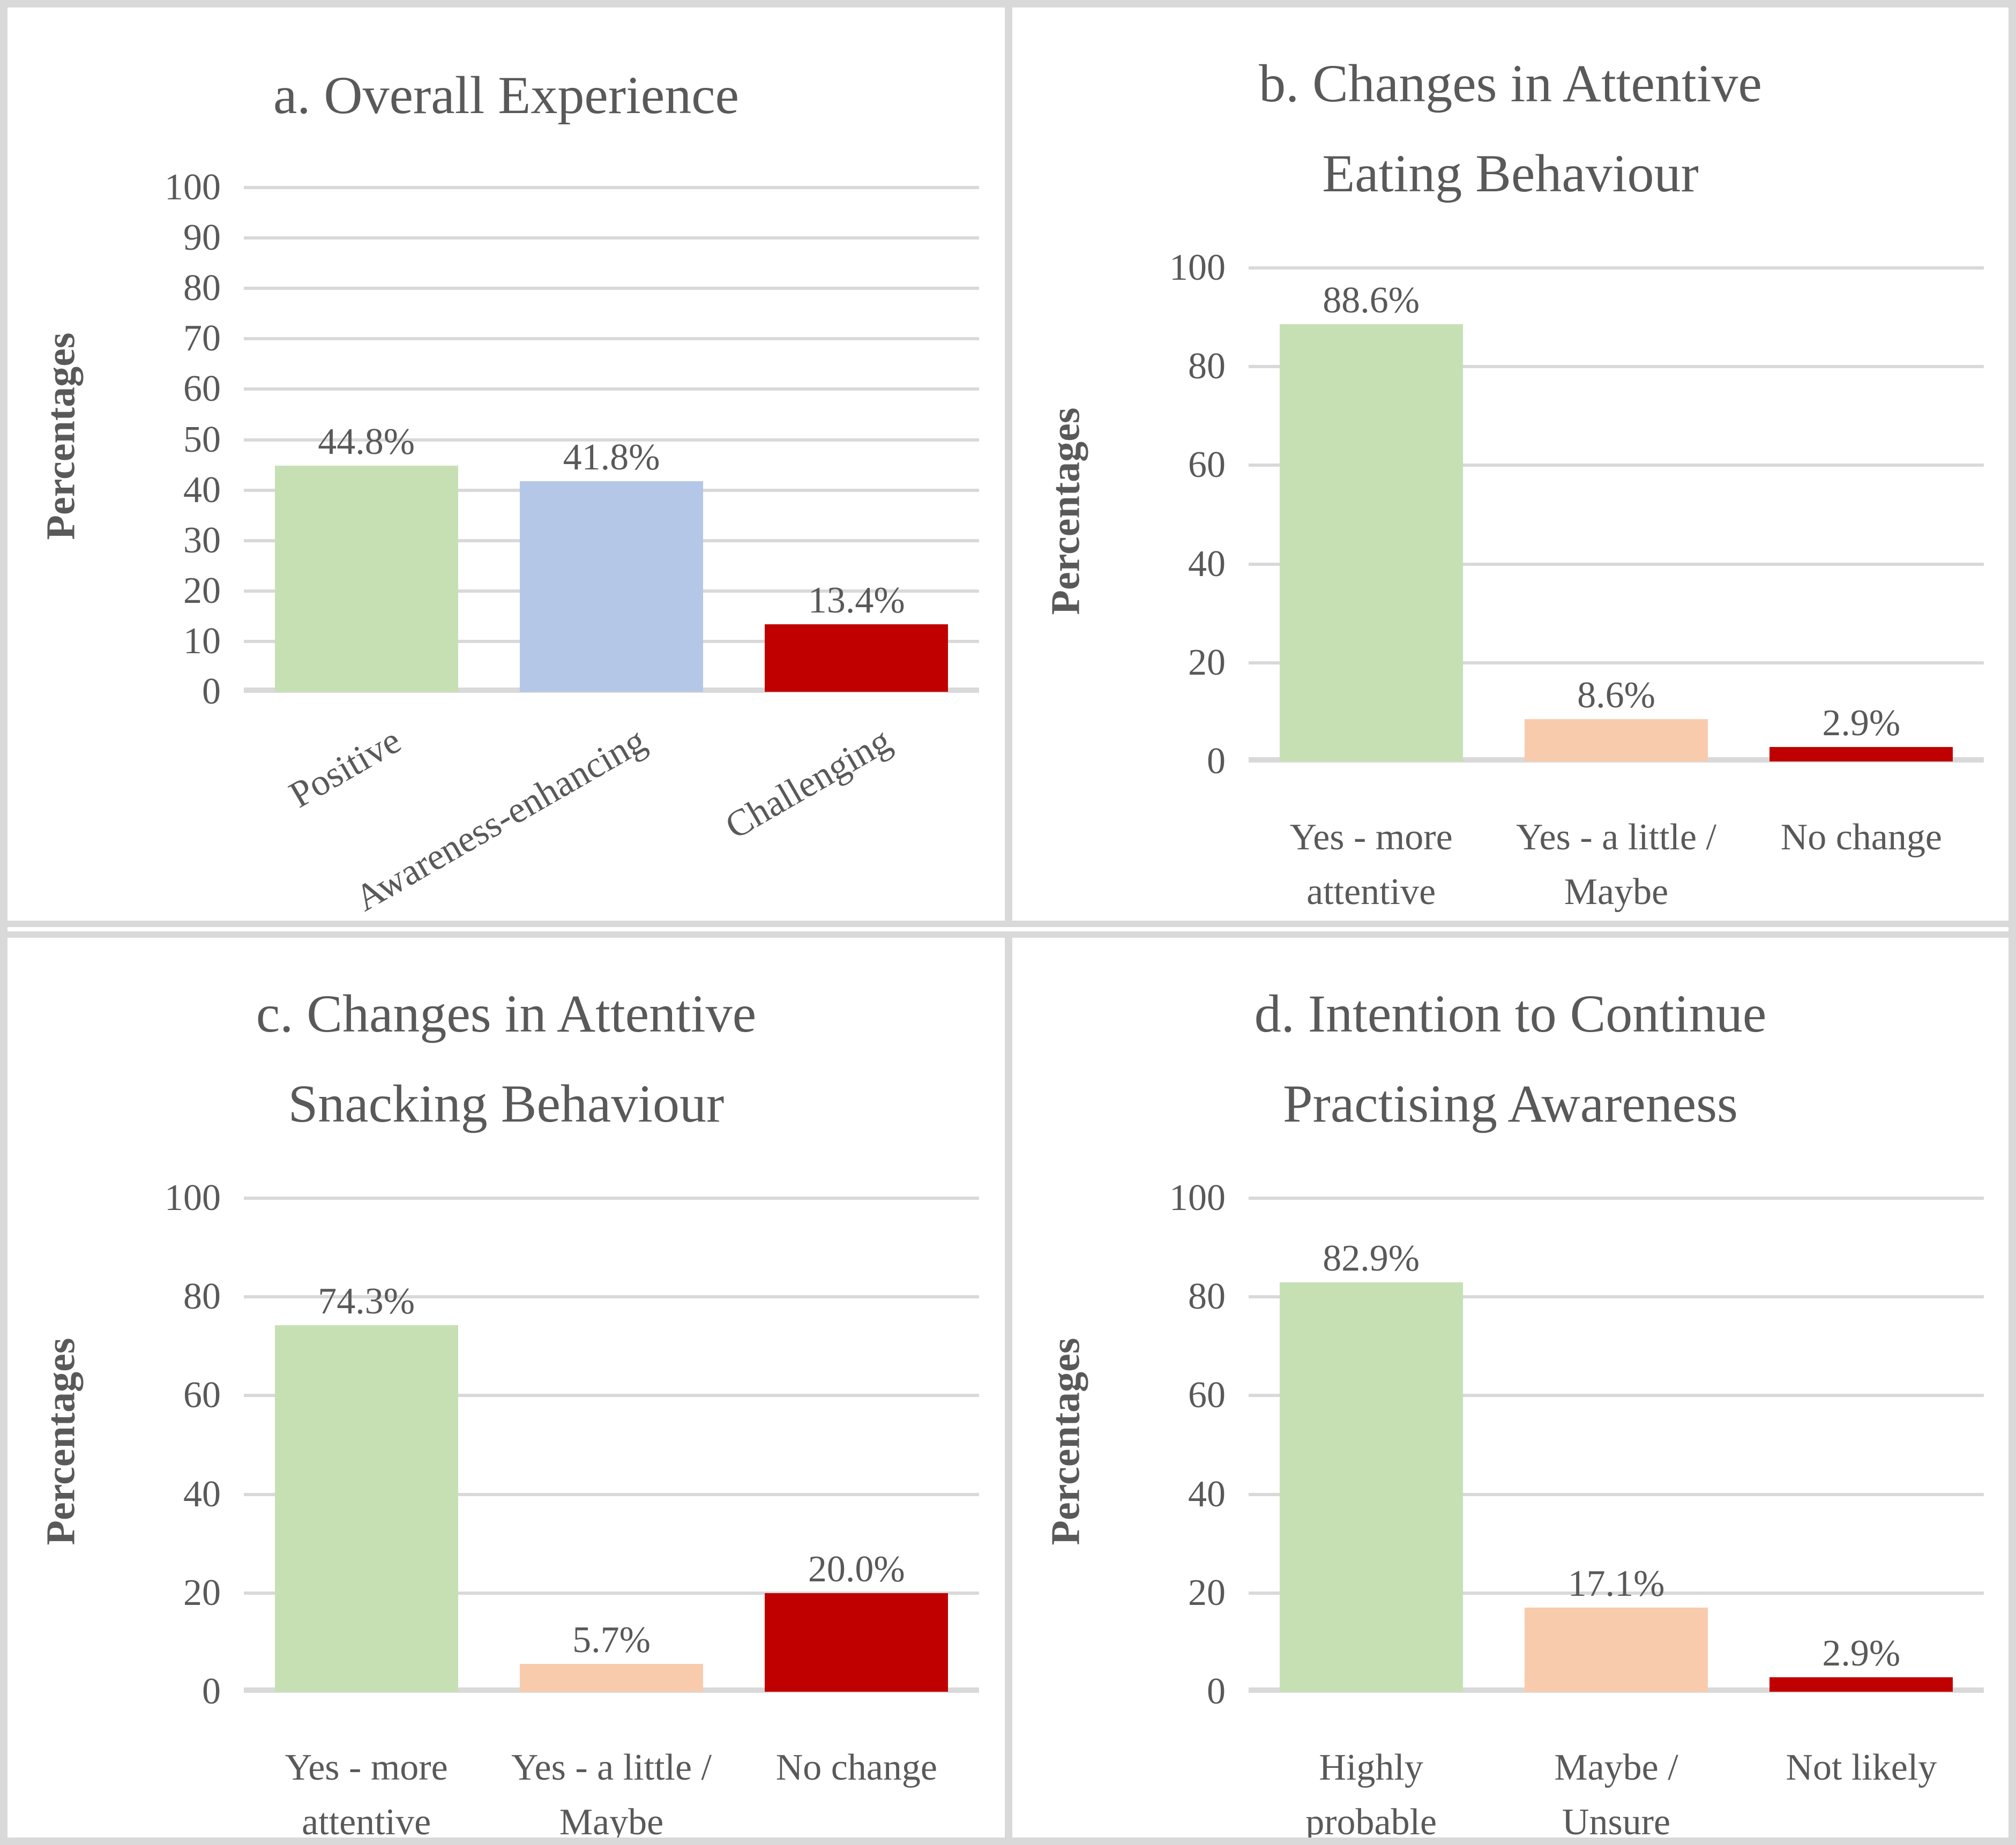  I want to click on bar-value-label: 5.7%, so click(612, 1640).